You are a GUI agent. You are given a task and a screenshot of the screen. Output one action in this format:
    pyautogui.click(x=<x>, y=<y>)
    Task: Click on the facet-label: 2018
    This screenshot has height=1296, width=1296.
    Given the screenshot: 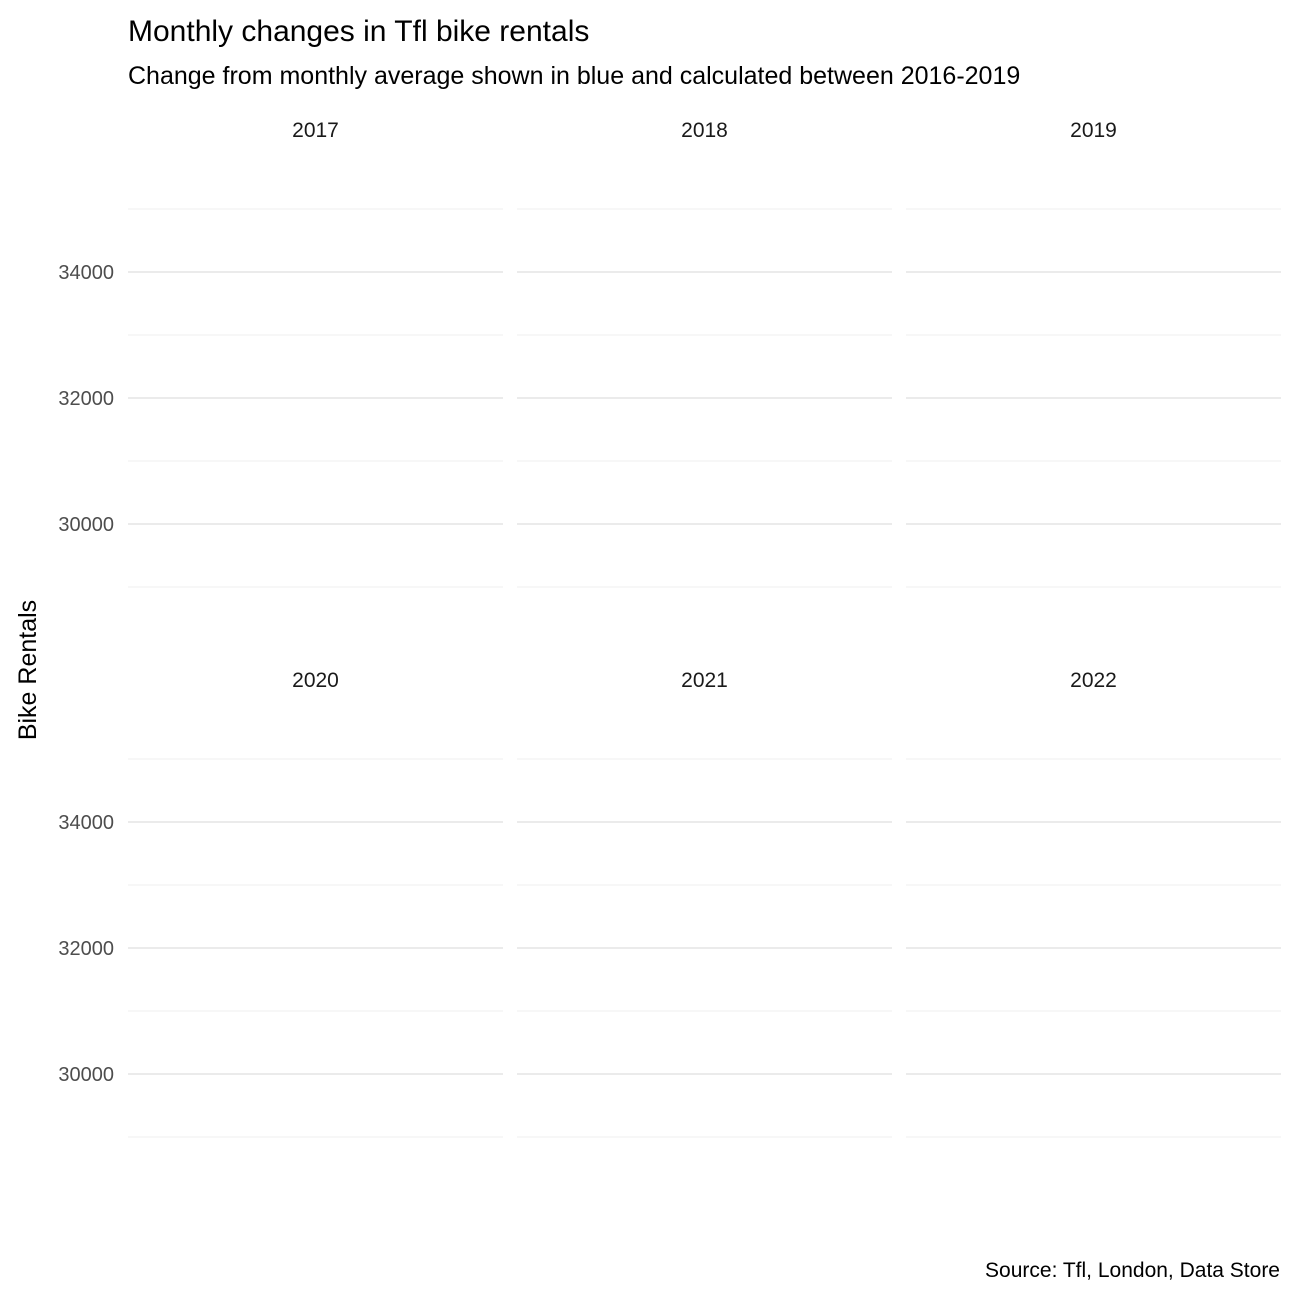 What is the action you would take?
    pyautogui.click(x=704, y=130)
    